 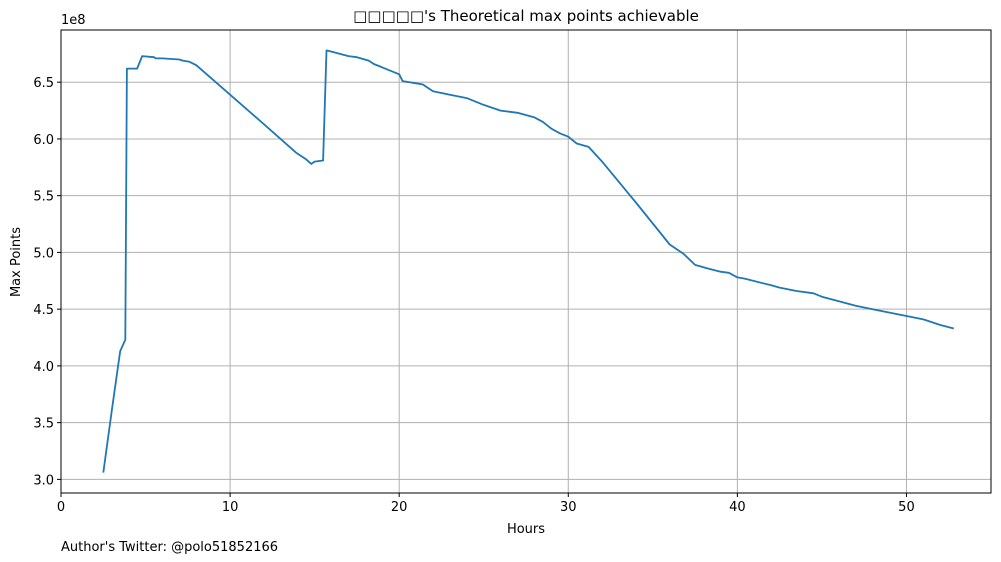 I want to click on y-tick-label: 4.0, so click(x=43, y=367).